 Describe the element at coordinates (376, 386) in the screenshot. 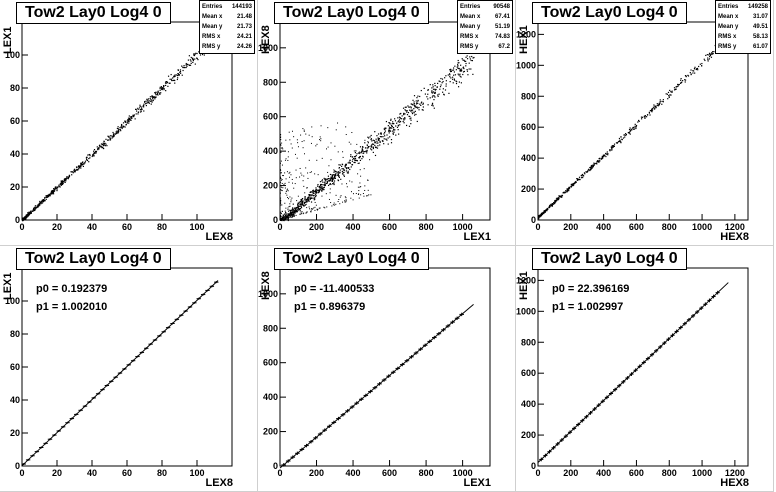

I see `fit-line` at that location.